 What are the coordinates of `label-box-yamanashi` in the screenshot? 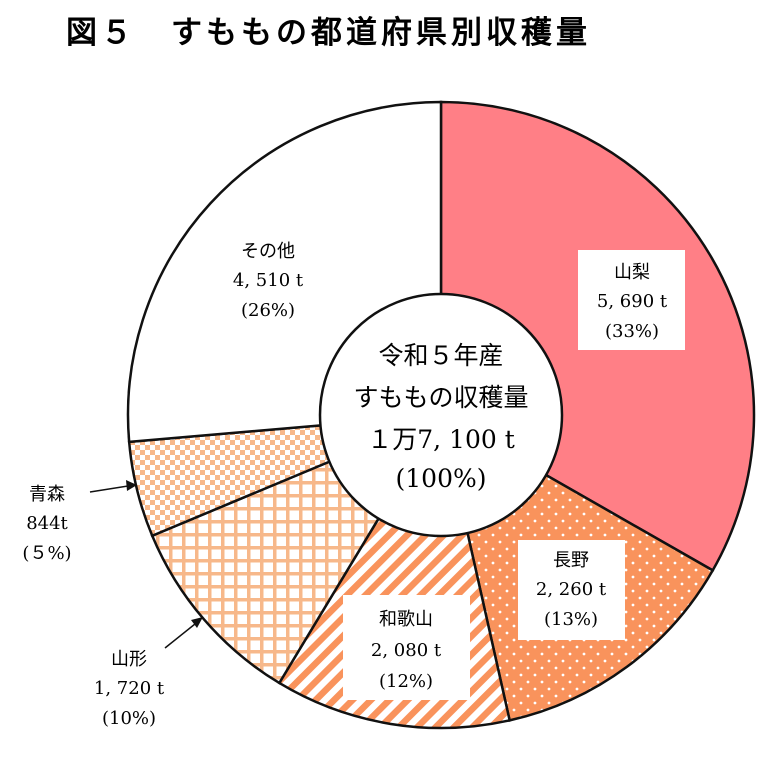 It's located at (631, 300).